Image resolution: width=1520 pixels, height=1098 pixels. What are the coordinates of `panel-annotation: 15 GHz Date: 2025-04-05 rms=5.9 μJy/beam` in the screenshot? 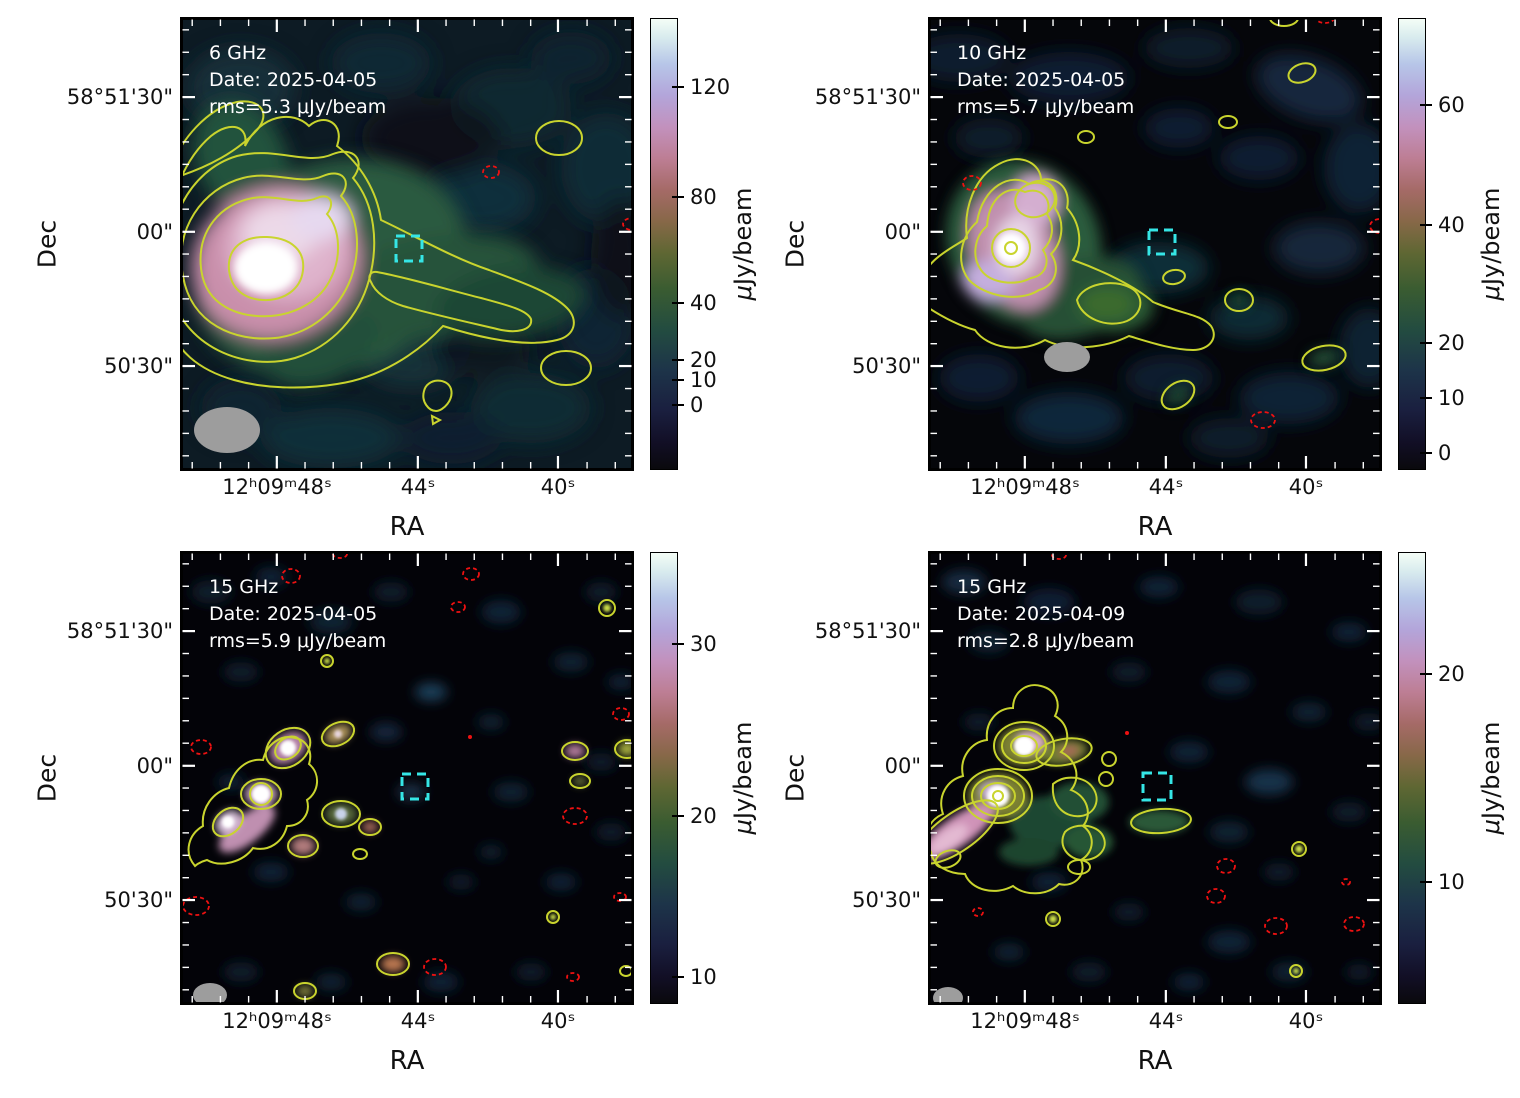 It's located at (297, 614).